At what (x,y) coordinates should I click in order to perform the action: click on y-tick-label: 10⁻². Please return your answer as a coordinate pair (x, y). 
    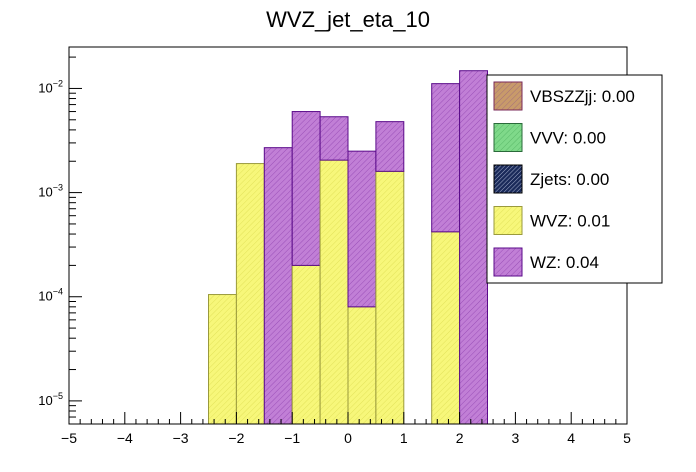
    Looking at the image, I should click on (50, 86).